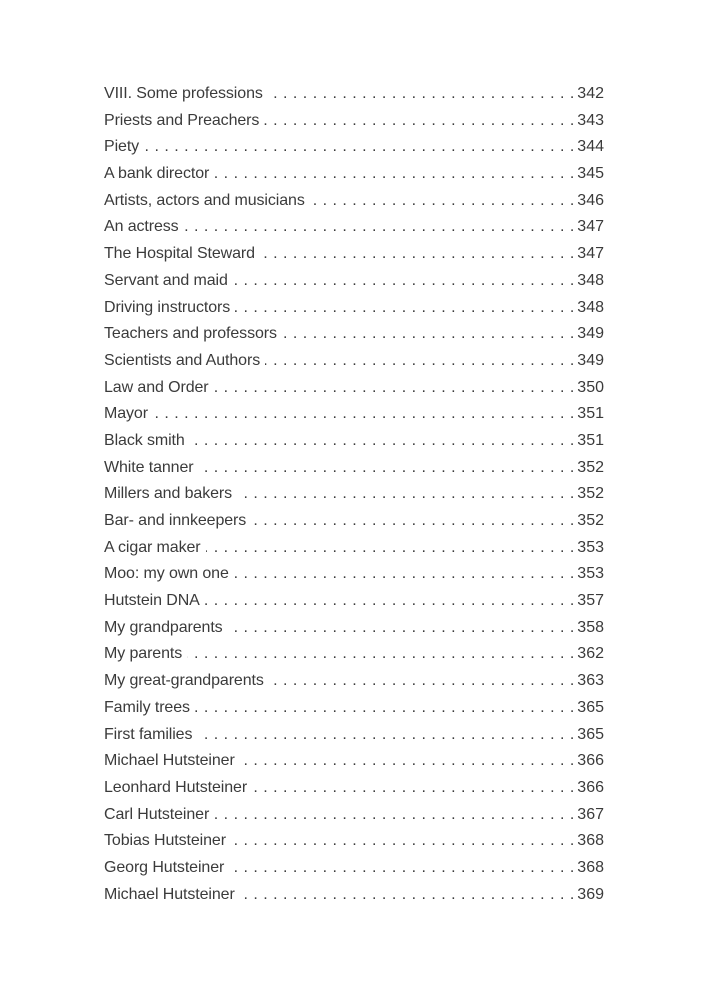 The width and height of the screenshot is (709, 992). What do you see at coordinates (176, 787) in the screenshot?
I see `toc-entry-title: Leonhard Hutsteiner` at bounding box center [176, 787].